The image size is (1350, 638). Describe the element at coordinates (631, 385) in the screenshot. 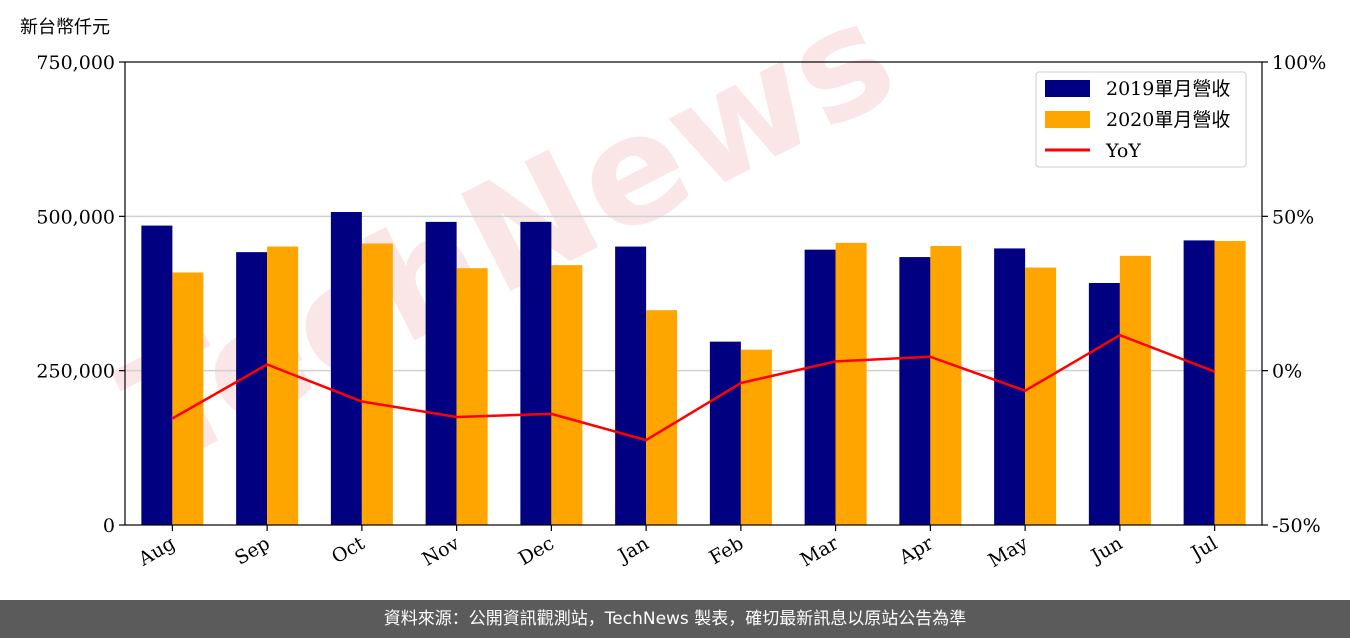

I see `bar-2019-jan` at that location.